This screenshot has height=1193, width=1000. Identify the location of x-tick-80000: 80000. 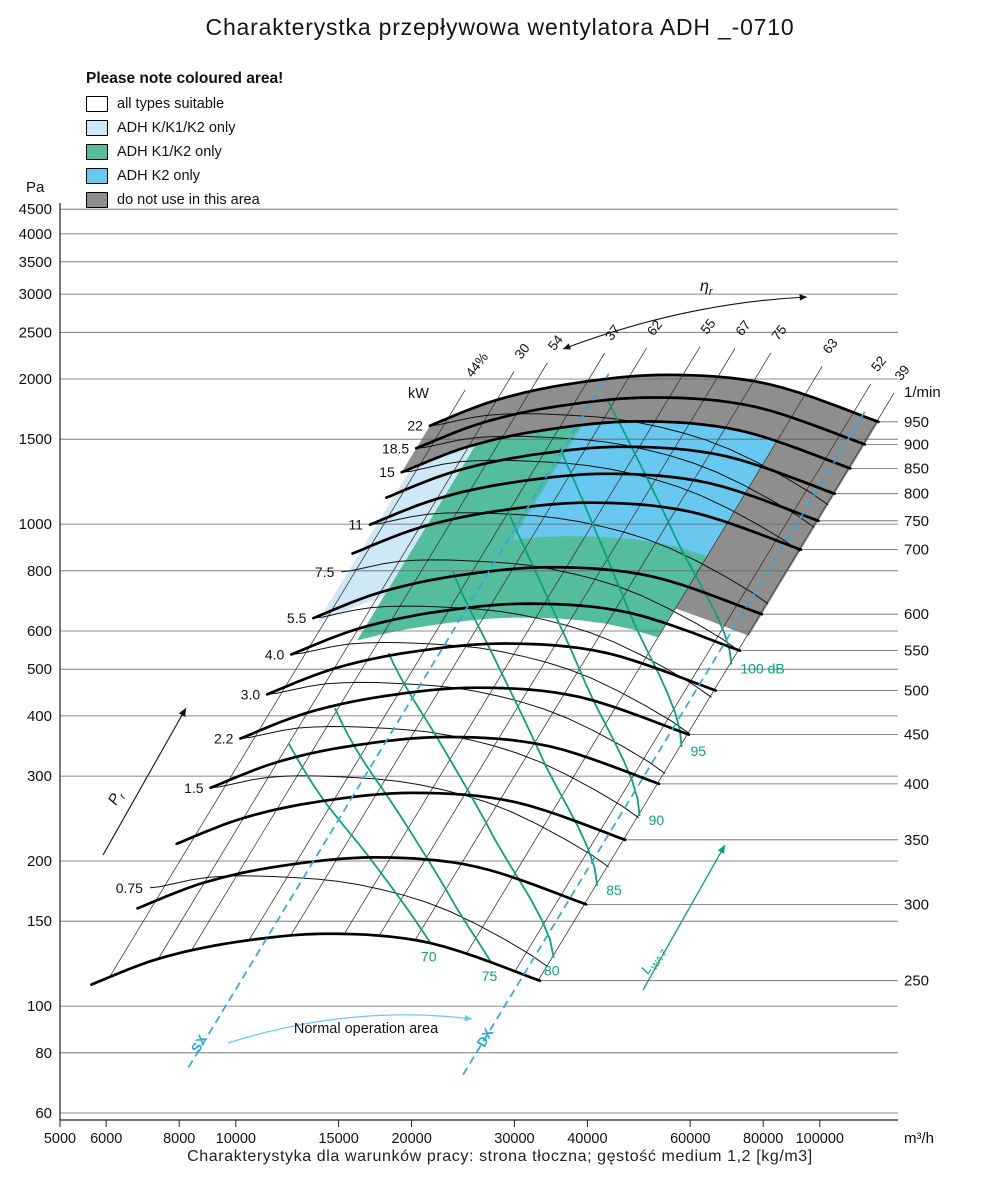
(763, 1139).